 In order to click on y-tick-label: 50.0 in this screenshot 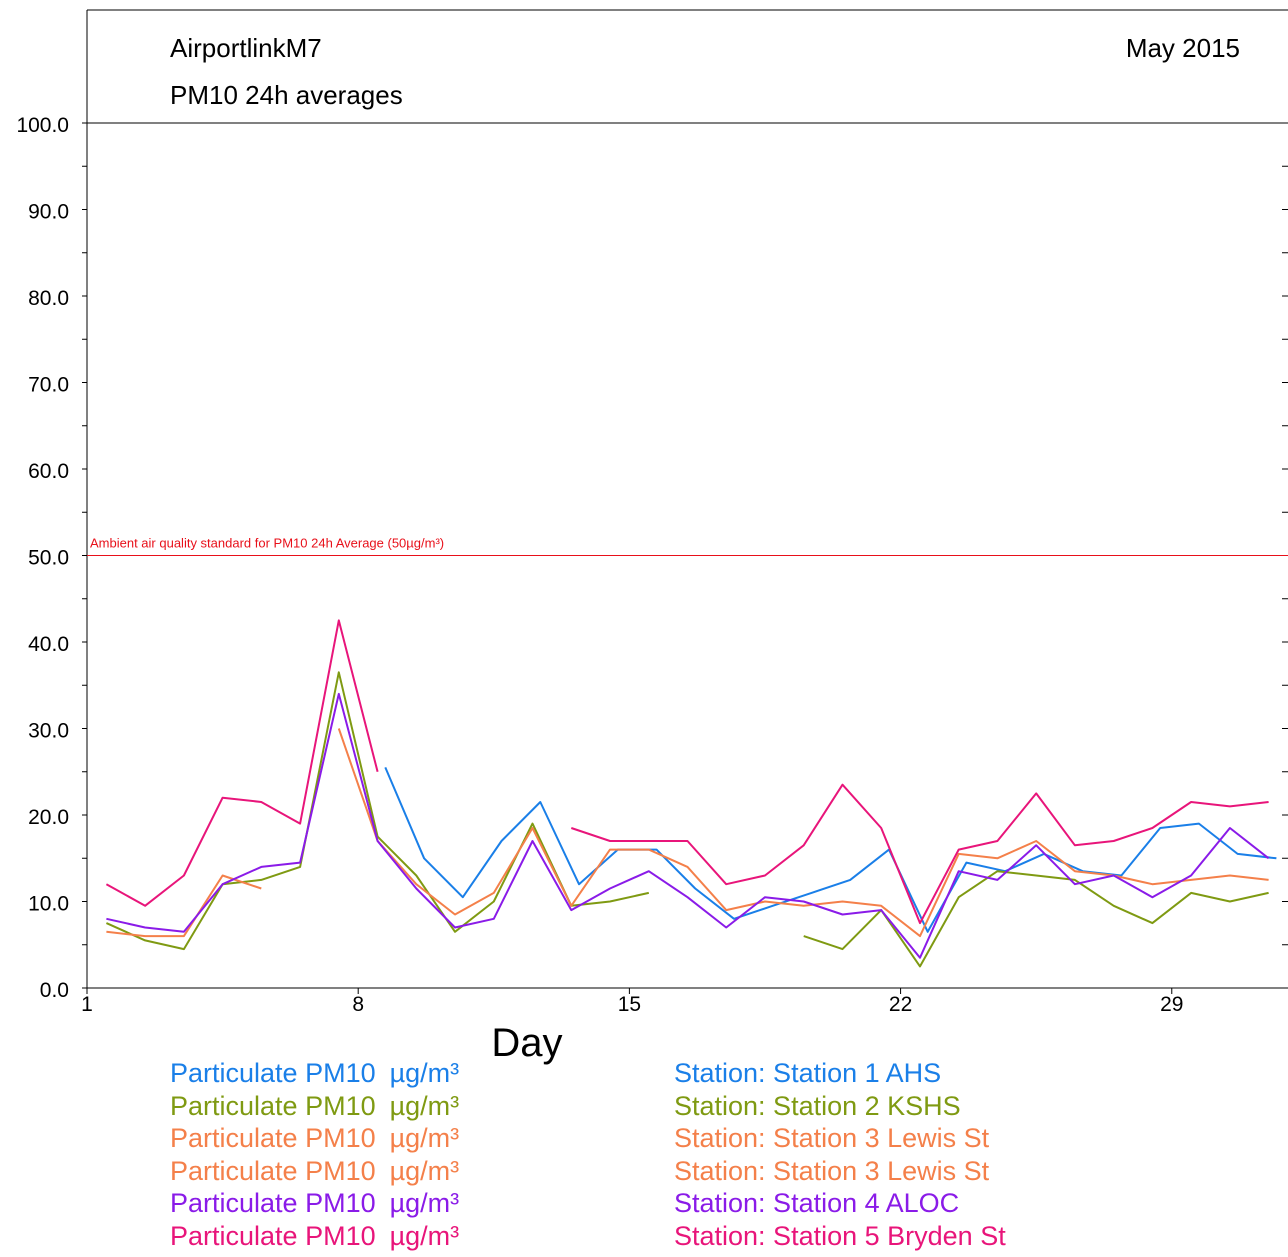, I will do `click(48, 558)`.